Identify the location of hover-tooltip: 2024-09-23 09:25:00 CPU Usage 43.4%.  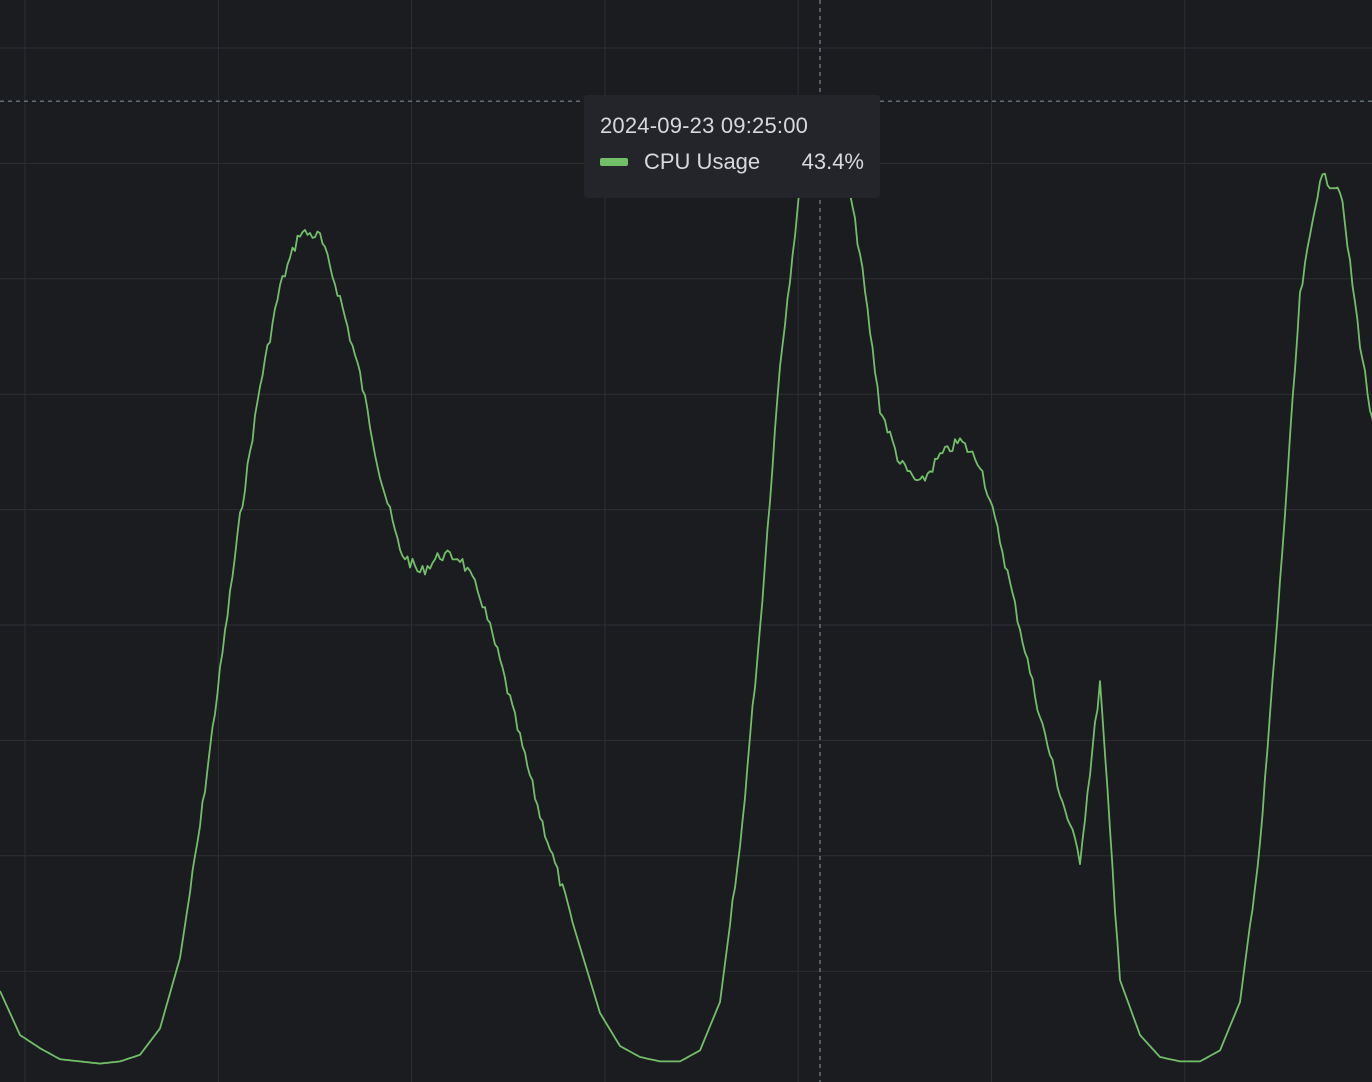
(732, 146).